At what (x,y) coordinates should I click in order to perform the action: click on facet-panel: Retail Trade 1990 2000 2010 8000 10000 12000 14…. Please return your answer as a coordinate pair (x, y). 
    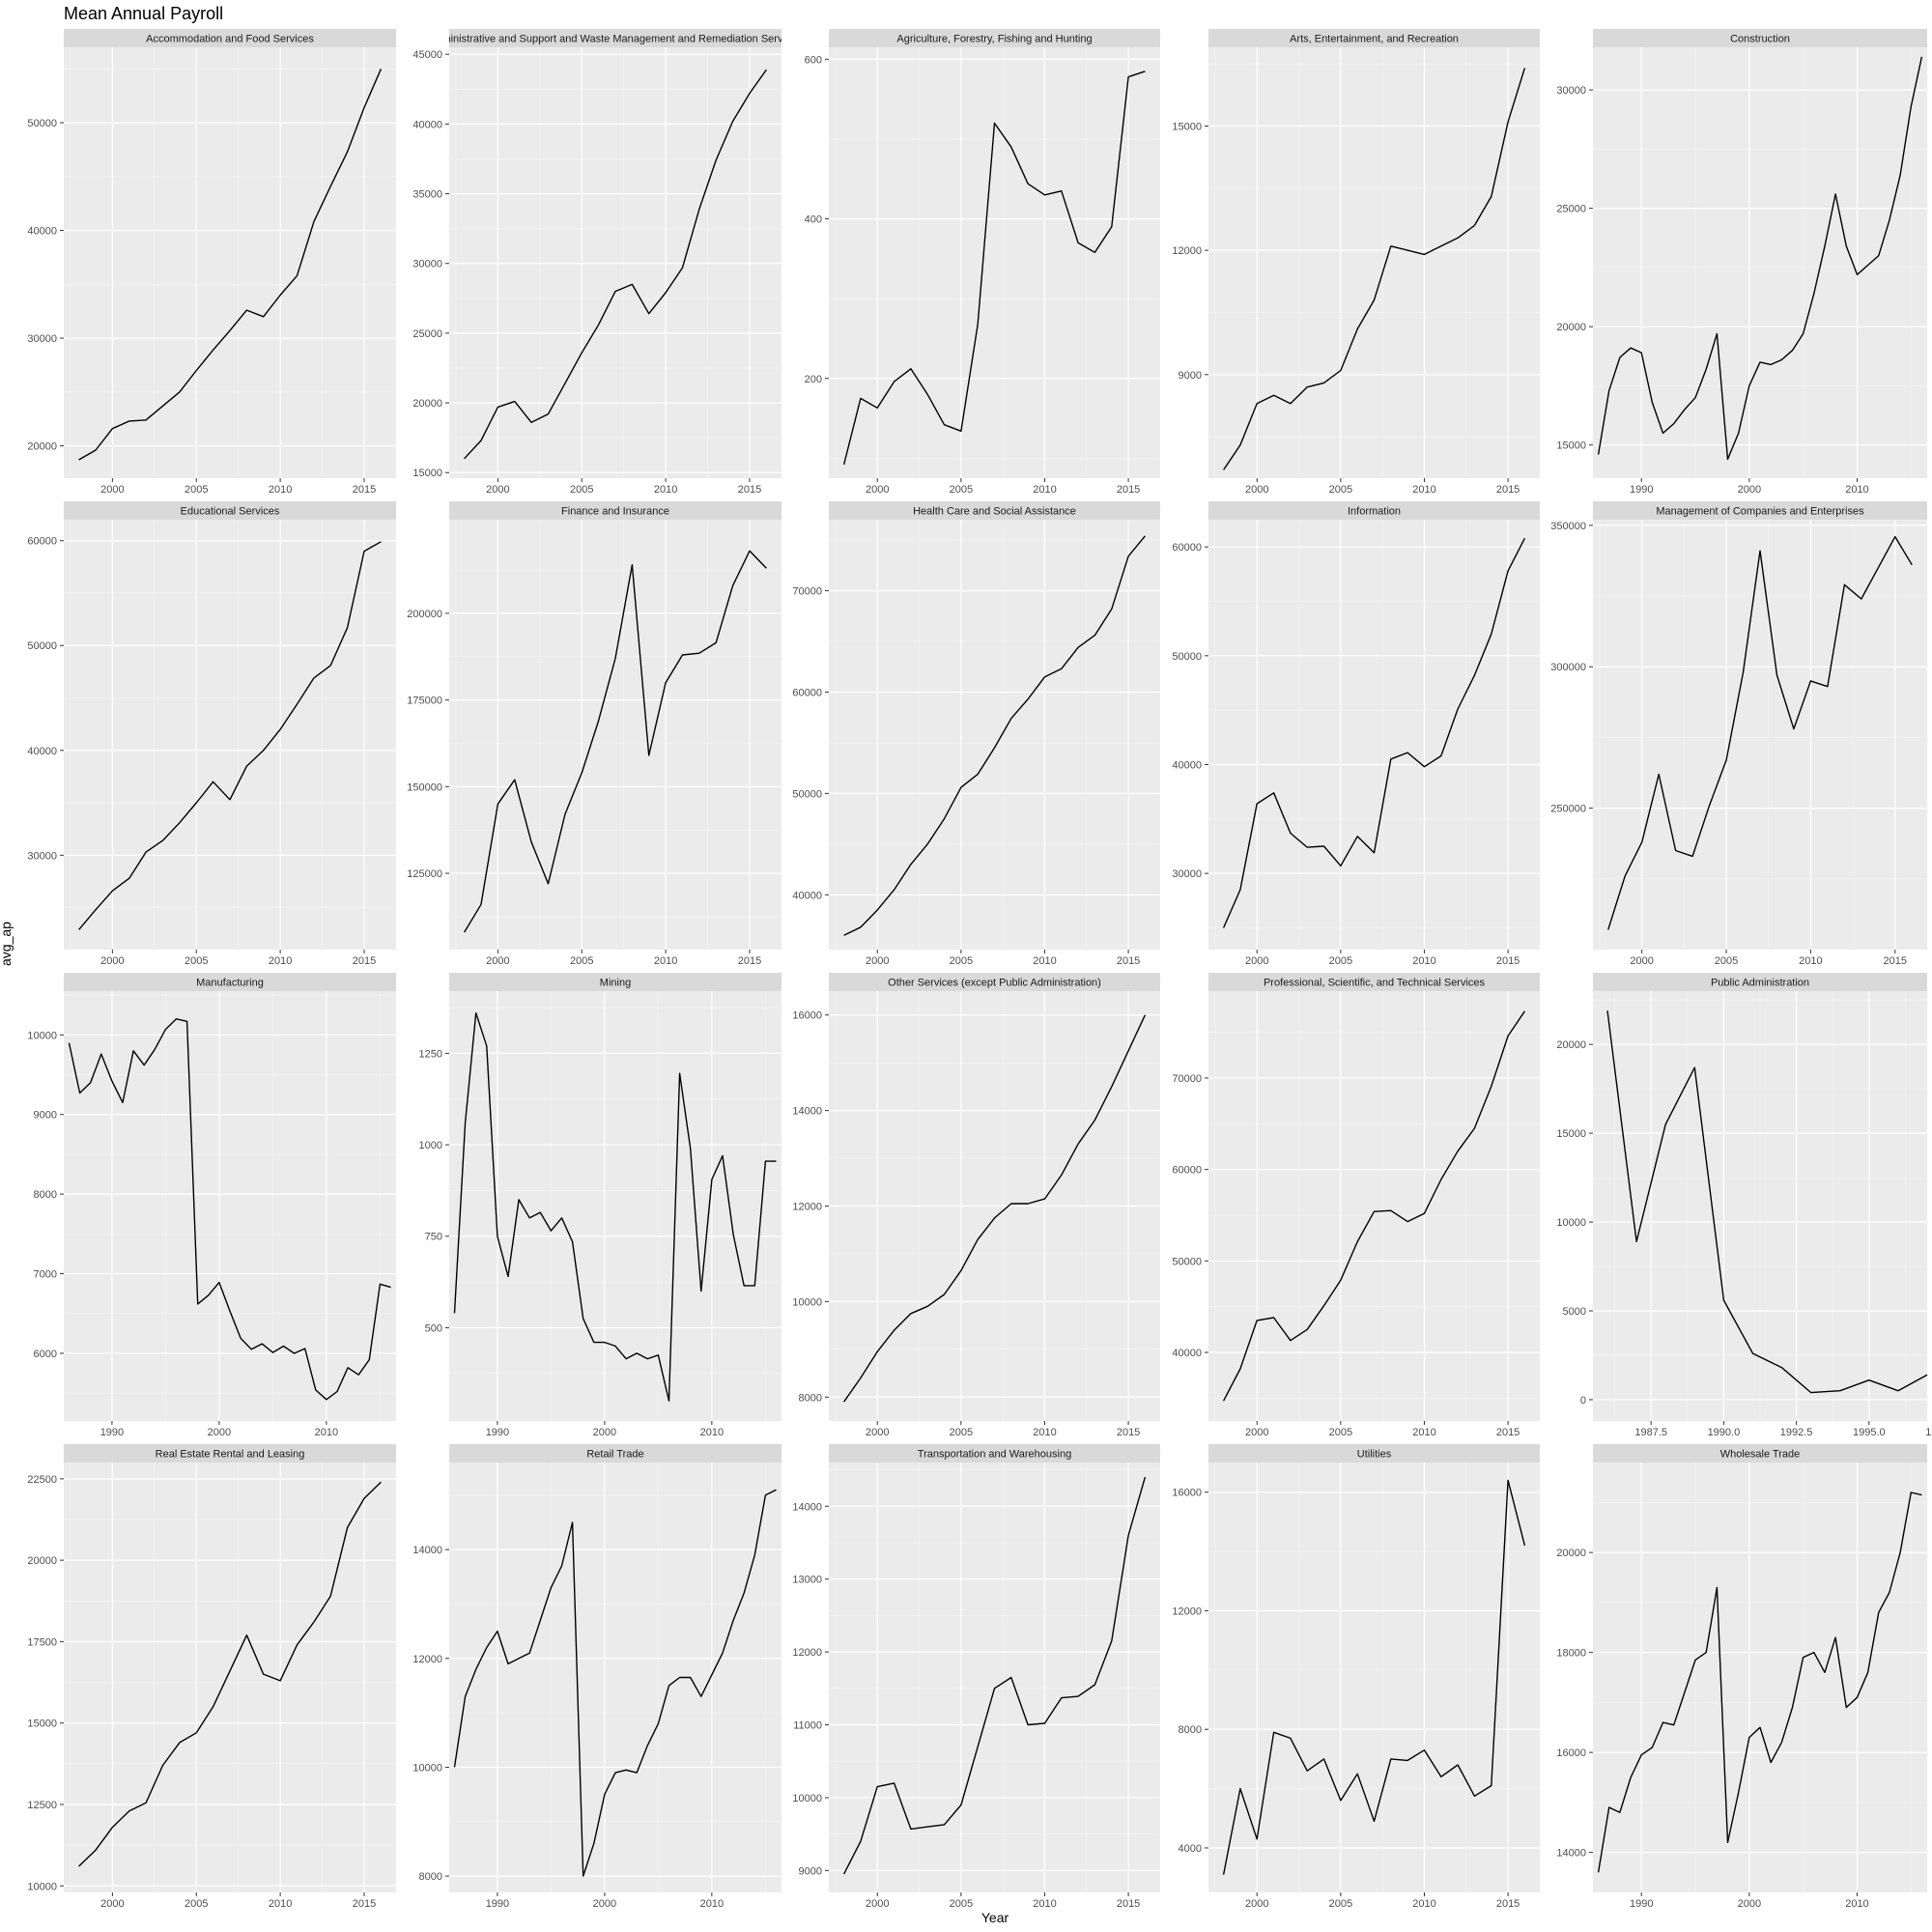
    Looking at the image, I should click on (596, 1677).